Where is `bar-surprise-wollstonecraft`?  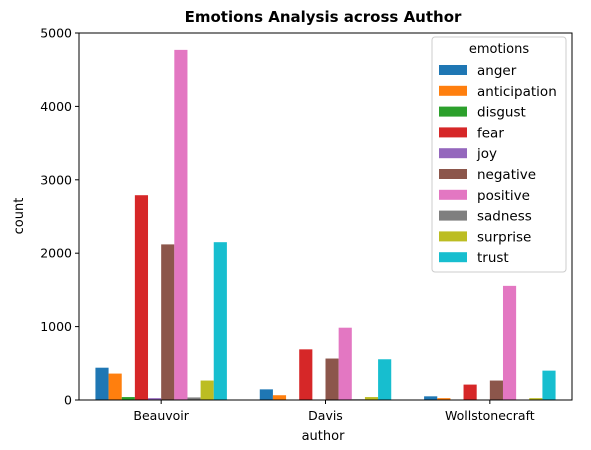
bar-surprise-wollstonecraft is located at coordinates (536, 399).